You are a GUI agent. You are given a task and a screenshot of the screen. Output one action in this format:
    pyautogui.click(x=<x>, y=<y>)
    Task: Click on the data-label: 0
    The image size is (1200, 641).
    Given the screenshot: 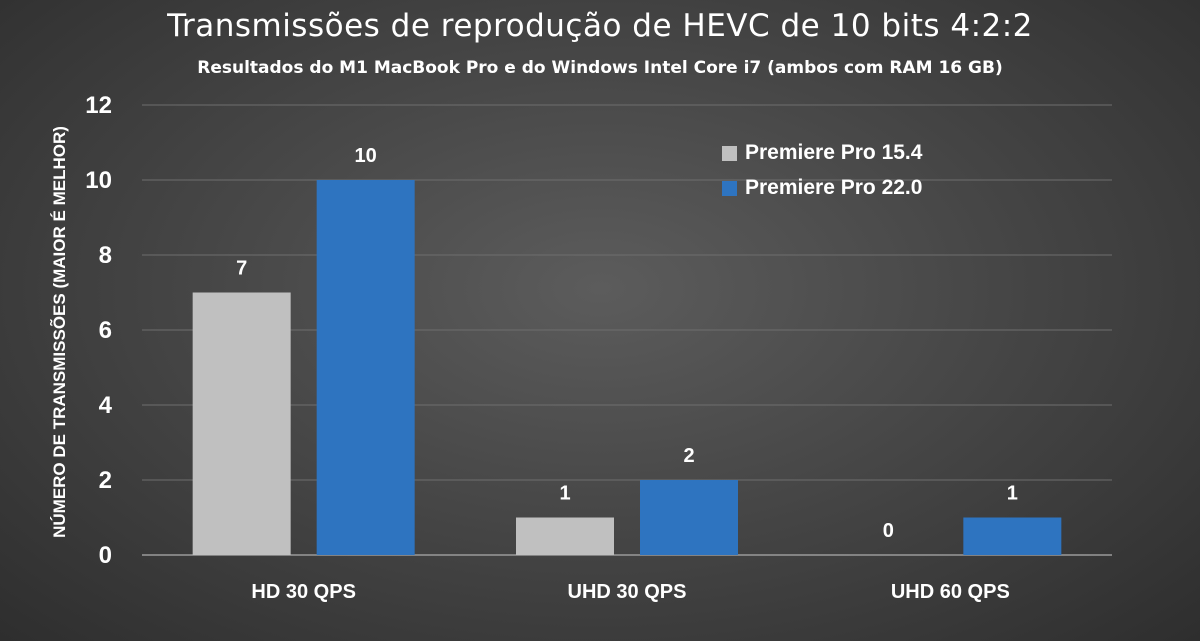 What is the action you would take?
    pyautogui.click(x=888, y=531)
    